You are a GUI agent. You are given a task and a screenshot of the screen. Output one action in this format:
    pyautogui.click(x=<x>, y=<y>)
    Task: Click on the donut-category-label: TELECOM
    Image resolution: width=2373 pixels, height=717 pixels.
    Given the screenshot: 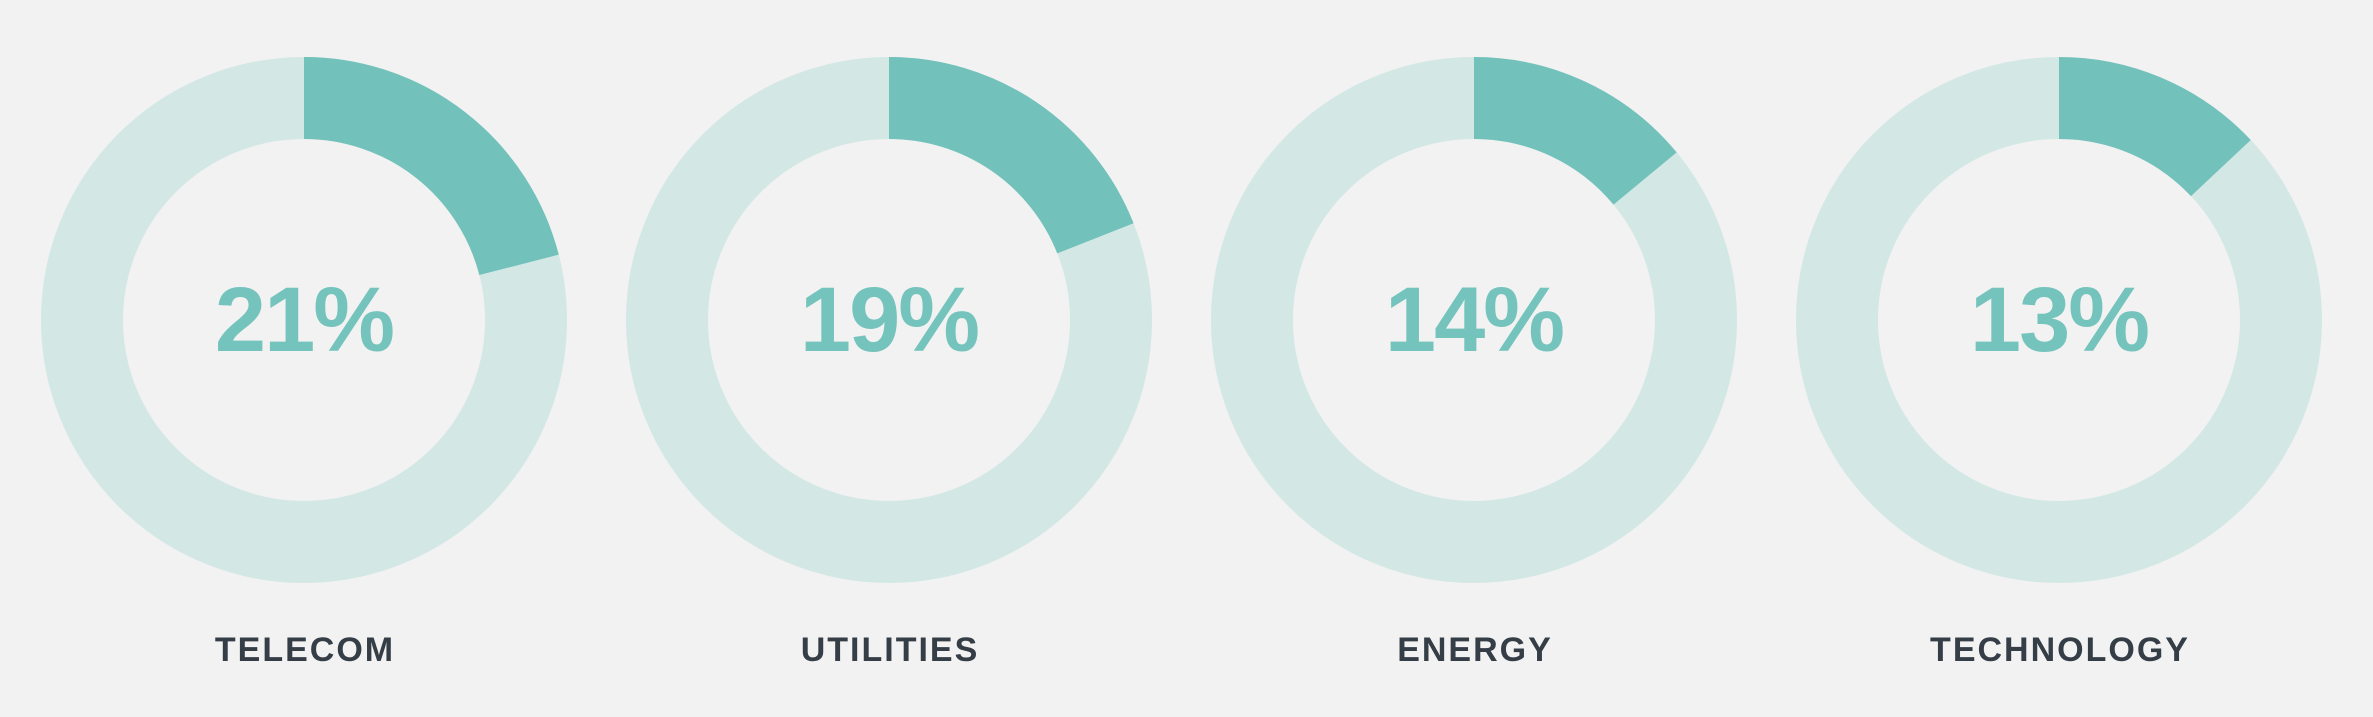 What is the action you would take?
    pyautogui.click(x=305, y=650)
    